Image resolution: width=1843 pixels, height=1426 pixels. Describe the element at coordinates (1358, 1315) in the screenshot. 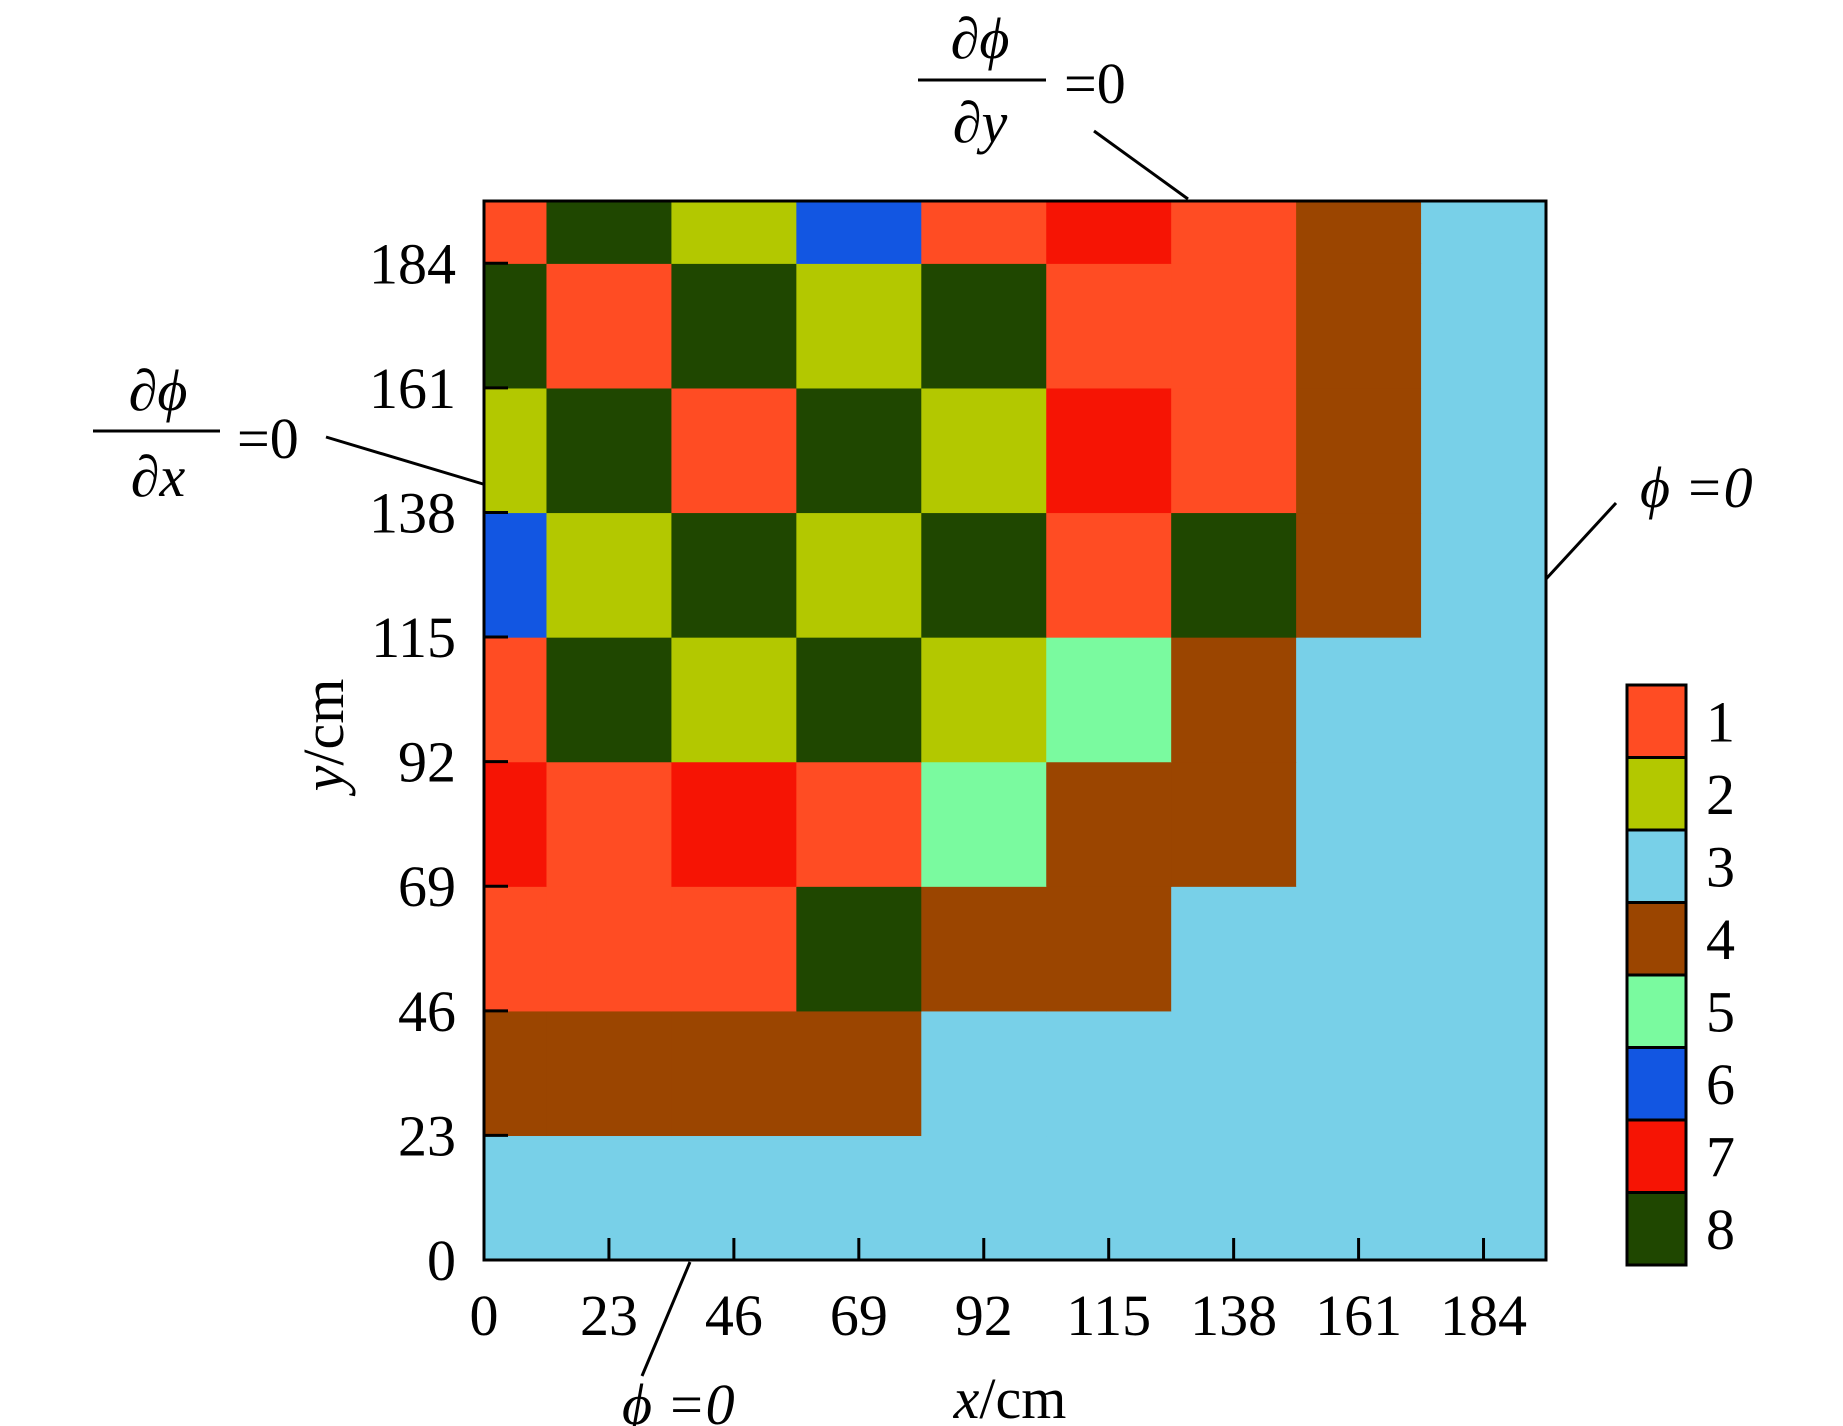

I see `x-tick-label-161: 161` at that location.